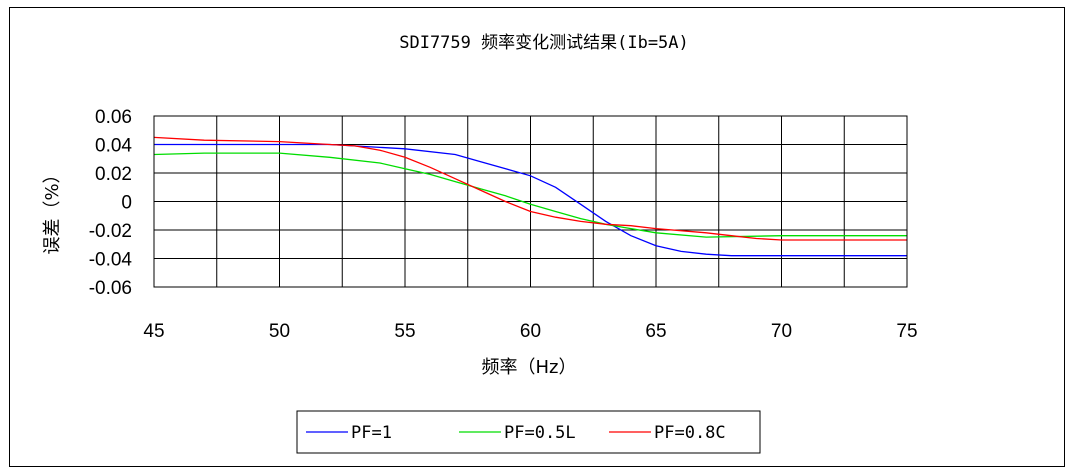  I want to click on y-tick-label: 0.02, so click(113, 174).